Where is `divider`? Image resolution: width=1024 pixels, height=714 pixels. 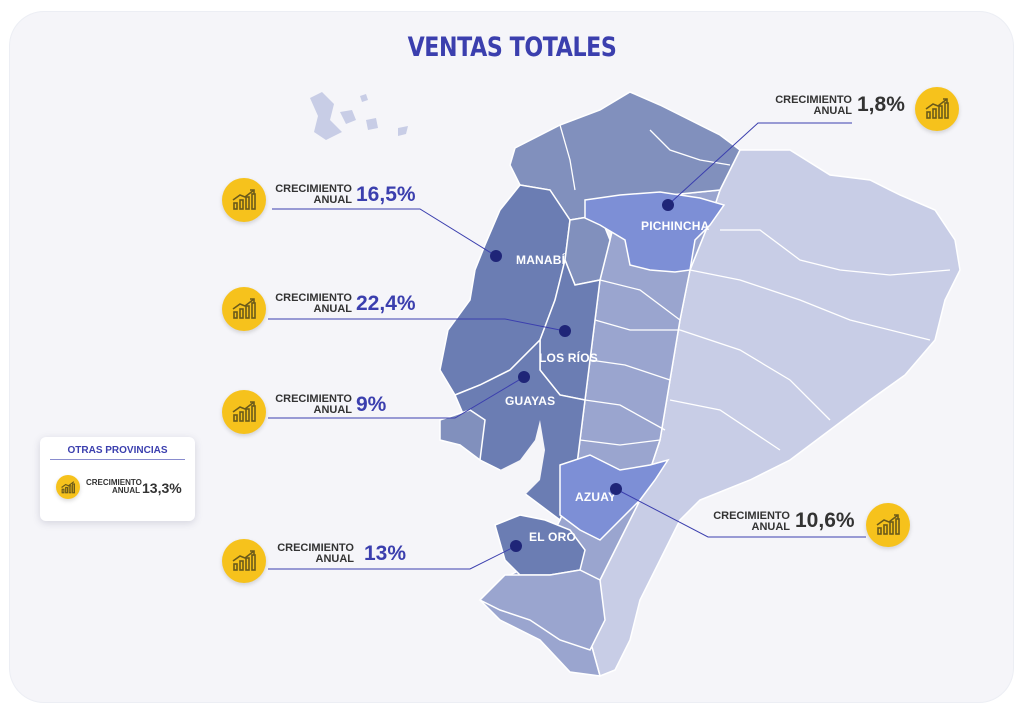 divider is located at coordinates (117, 459).